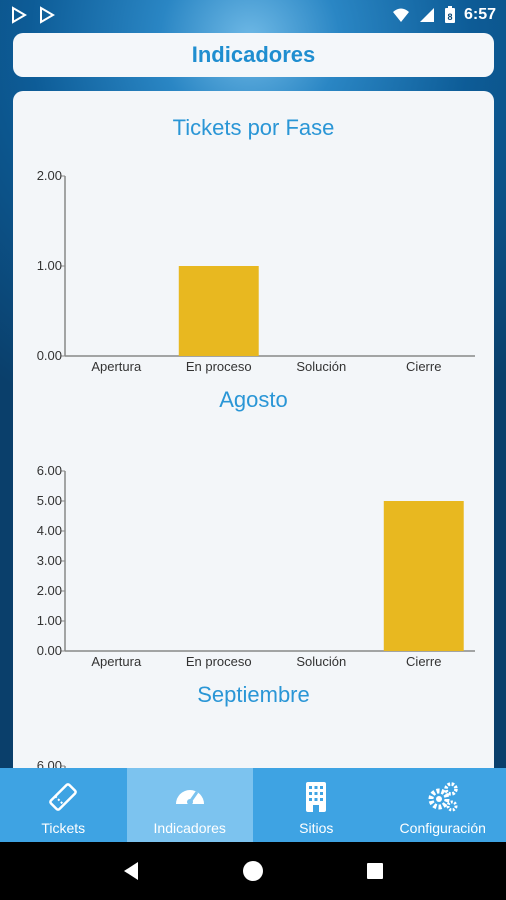 This screenshot has width=506, height=900. I want to click on gears-icon, so click(443, 797).